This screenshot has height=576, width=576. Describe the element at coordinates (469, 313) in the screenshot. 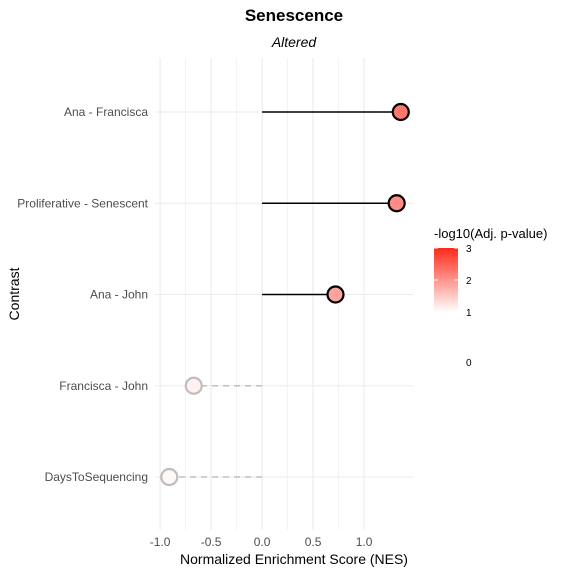

I see `legend-tick-label: 1` at that location.